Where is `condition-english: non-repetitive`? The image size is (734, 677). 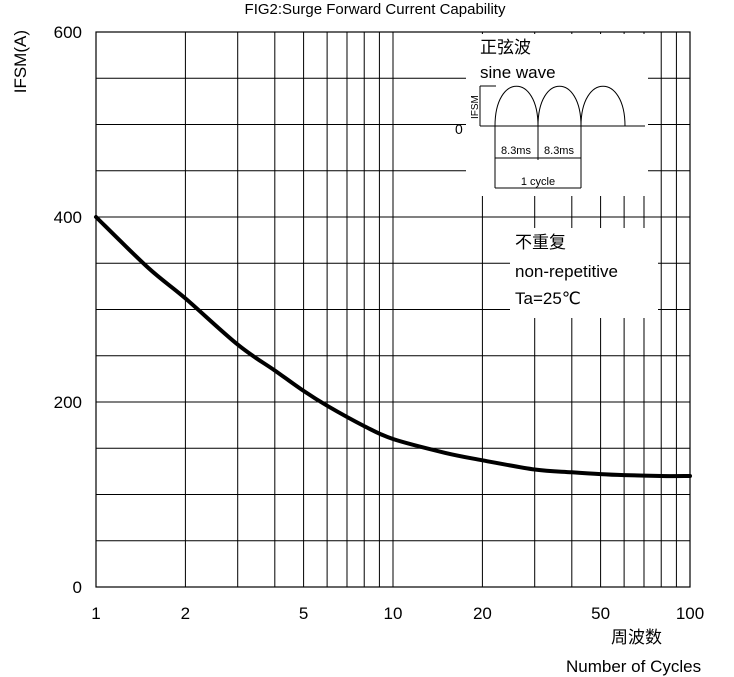 condition-english: non-repetitive is located at coordinates (566, 271).